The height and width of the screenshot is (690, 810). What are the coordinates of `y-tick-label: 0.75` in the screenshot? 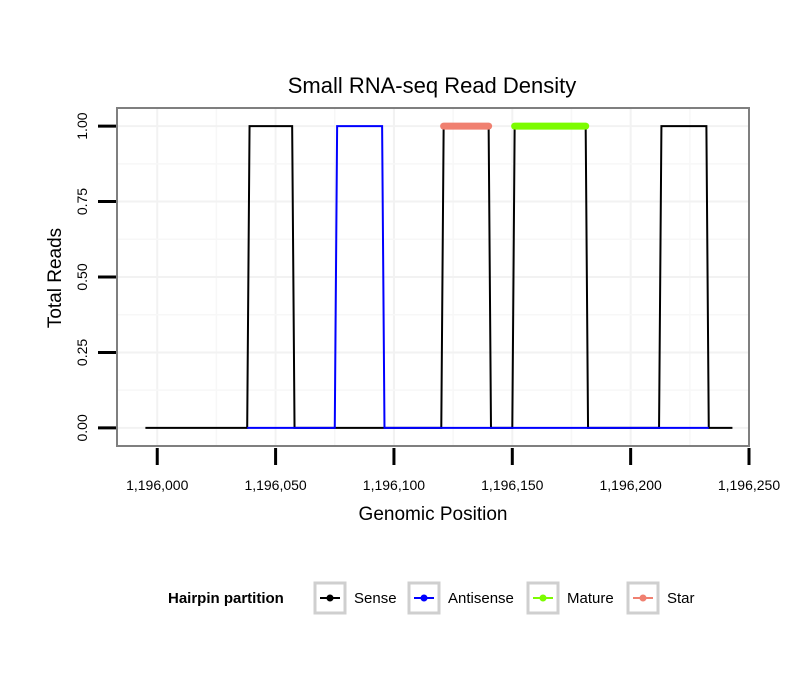 It's located at (82, 201).